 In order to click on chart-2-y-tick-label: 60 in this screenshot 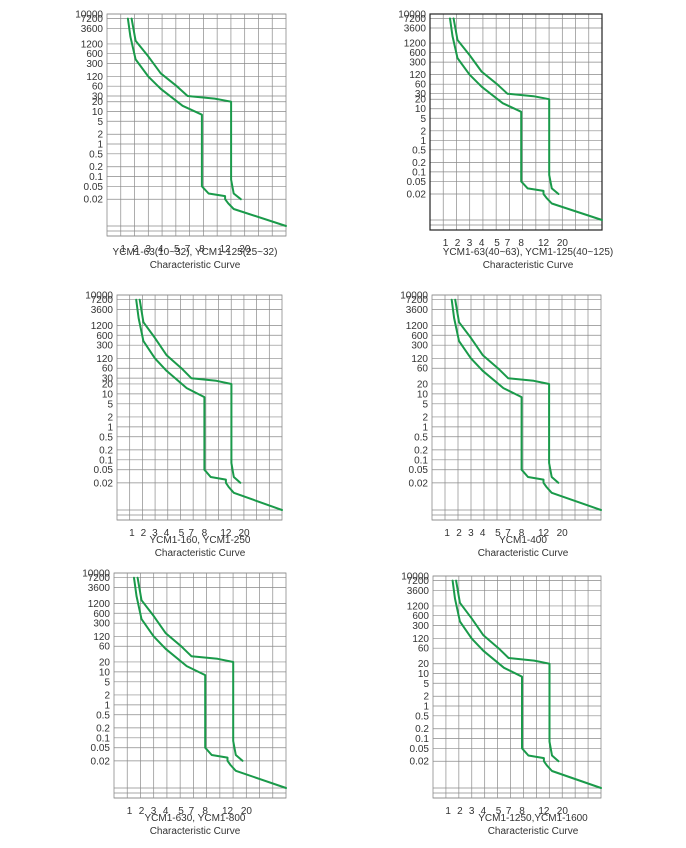, I will do `click(421, 85)`.